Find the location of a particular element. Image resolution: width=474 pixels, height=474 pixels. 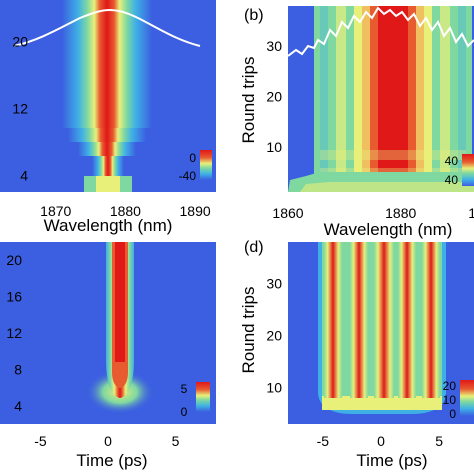

y-tick-label: 8 is located at coordinates (18, 369).